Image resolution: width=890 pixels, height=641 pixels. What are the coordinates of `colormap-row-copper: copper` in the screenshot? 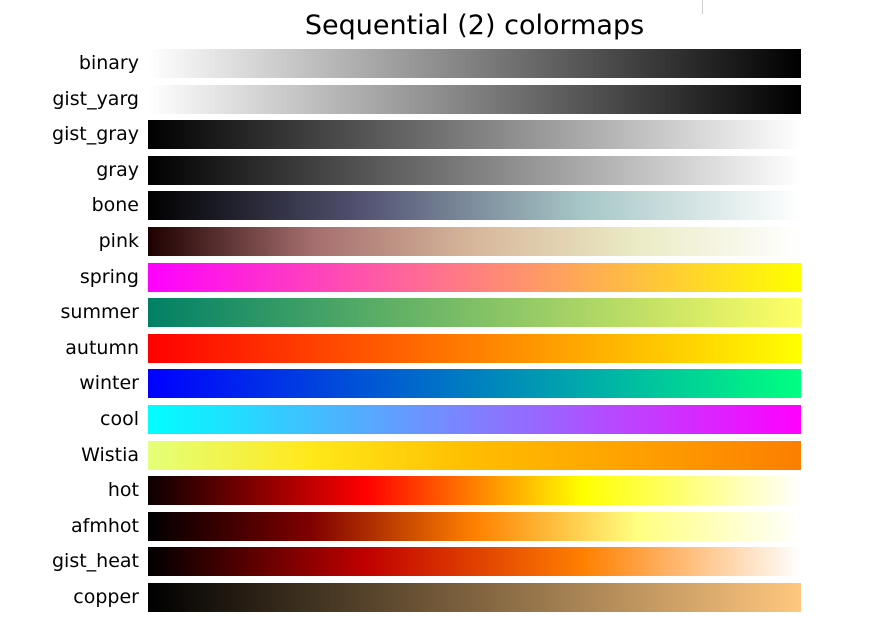 It's located at (445, 597).